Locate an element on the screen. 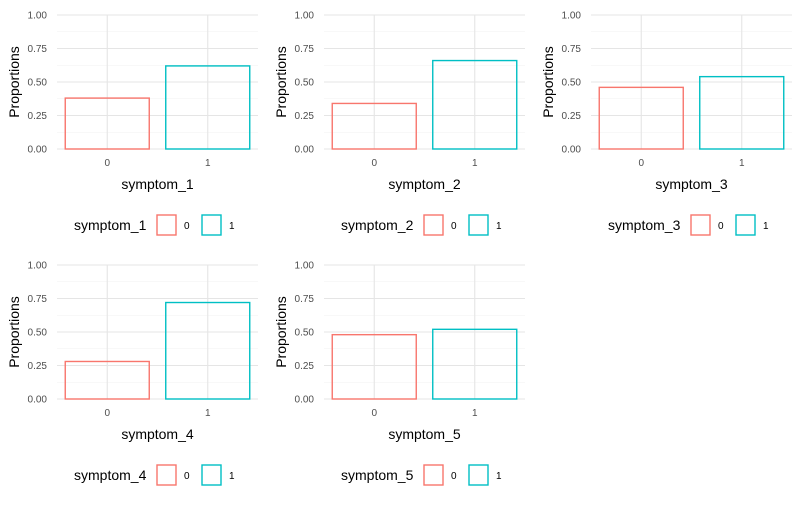  x-axis-title: symptom_5 is located at coordinates (424, 434).